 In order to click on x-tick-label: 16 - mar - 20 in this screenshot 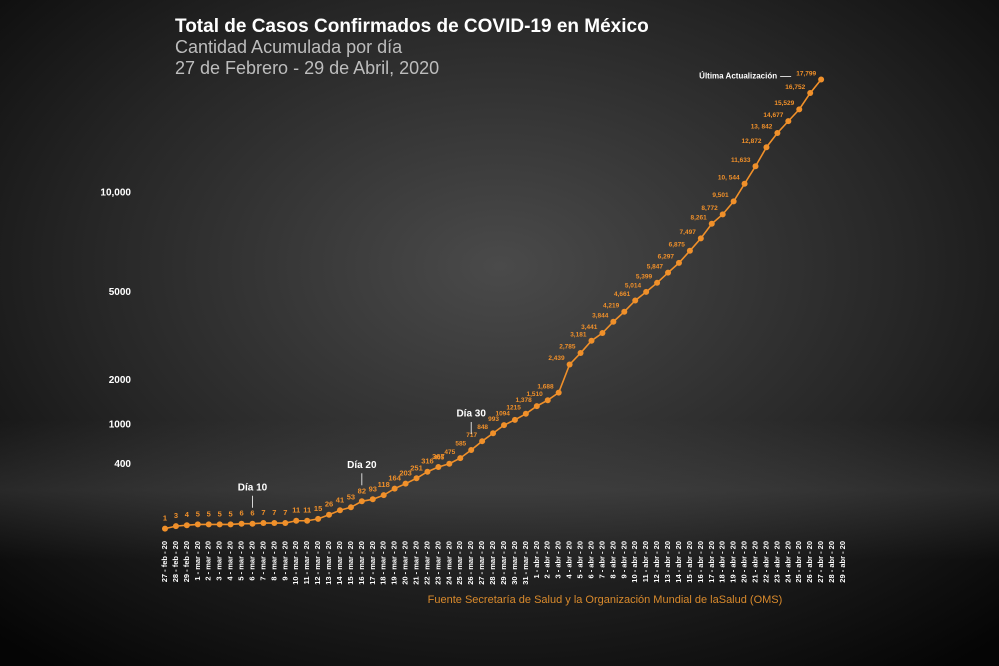, I will do `click(361, 563)`.